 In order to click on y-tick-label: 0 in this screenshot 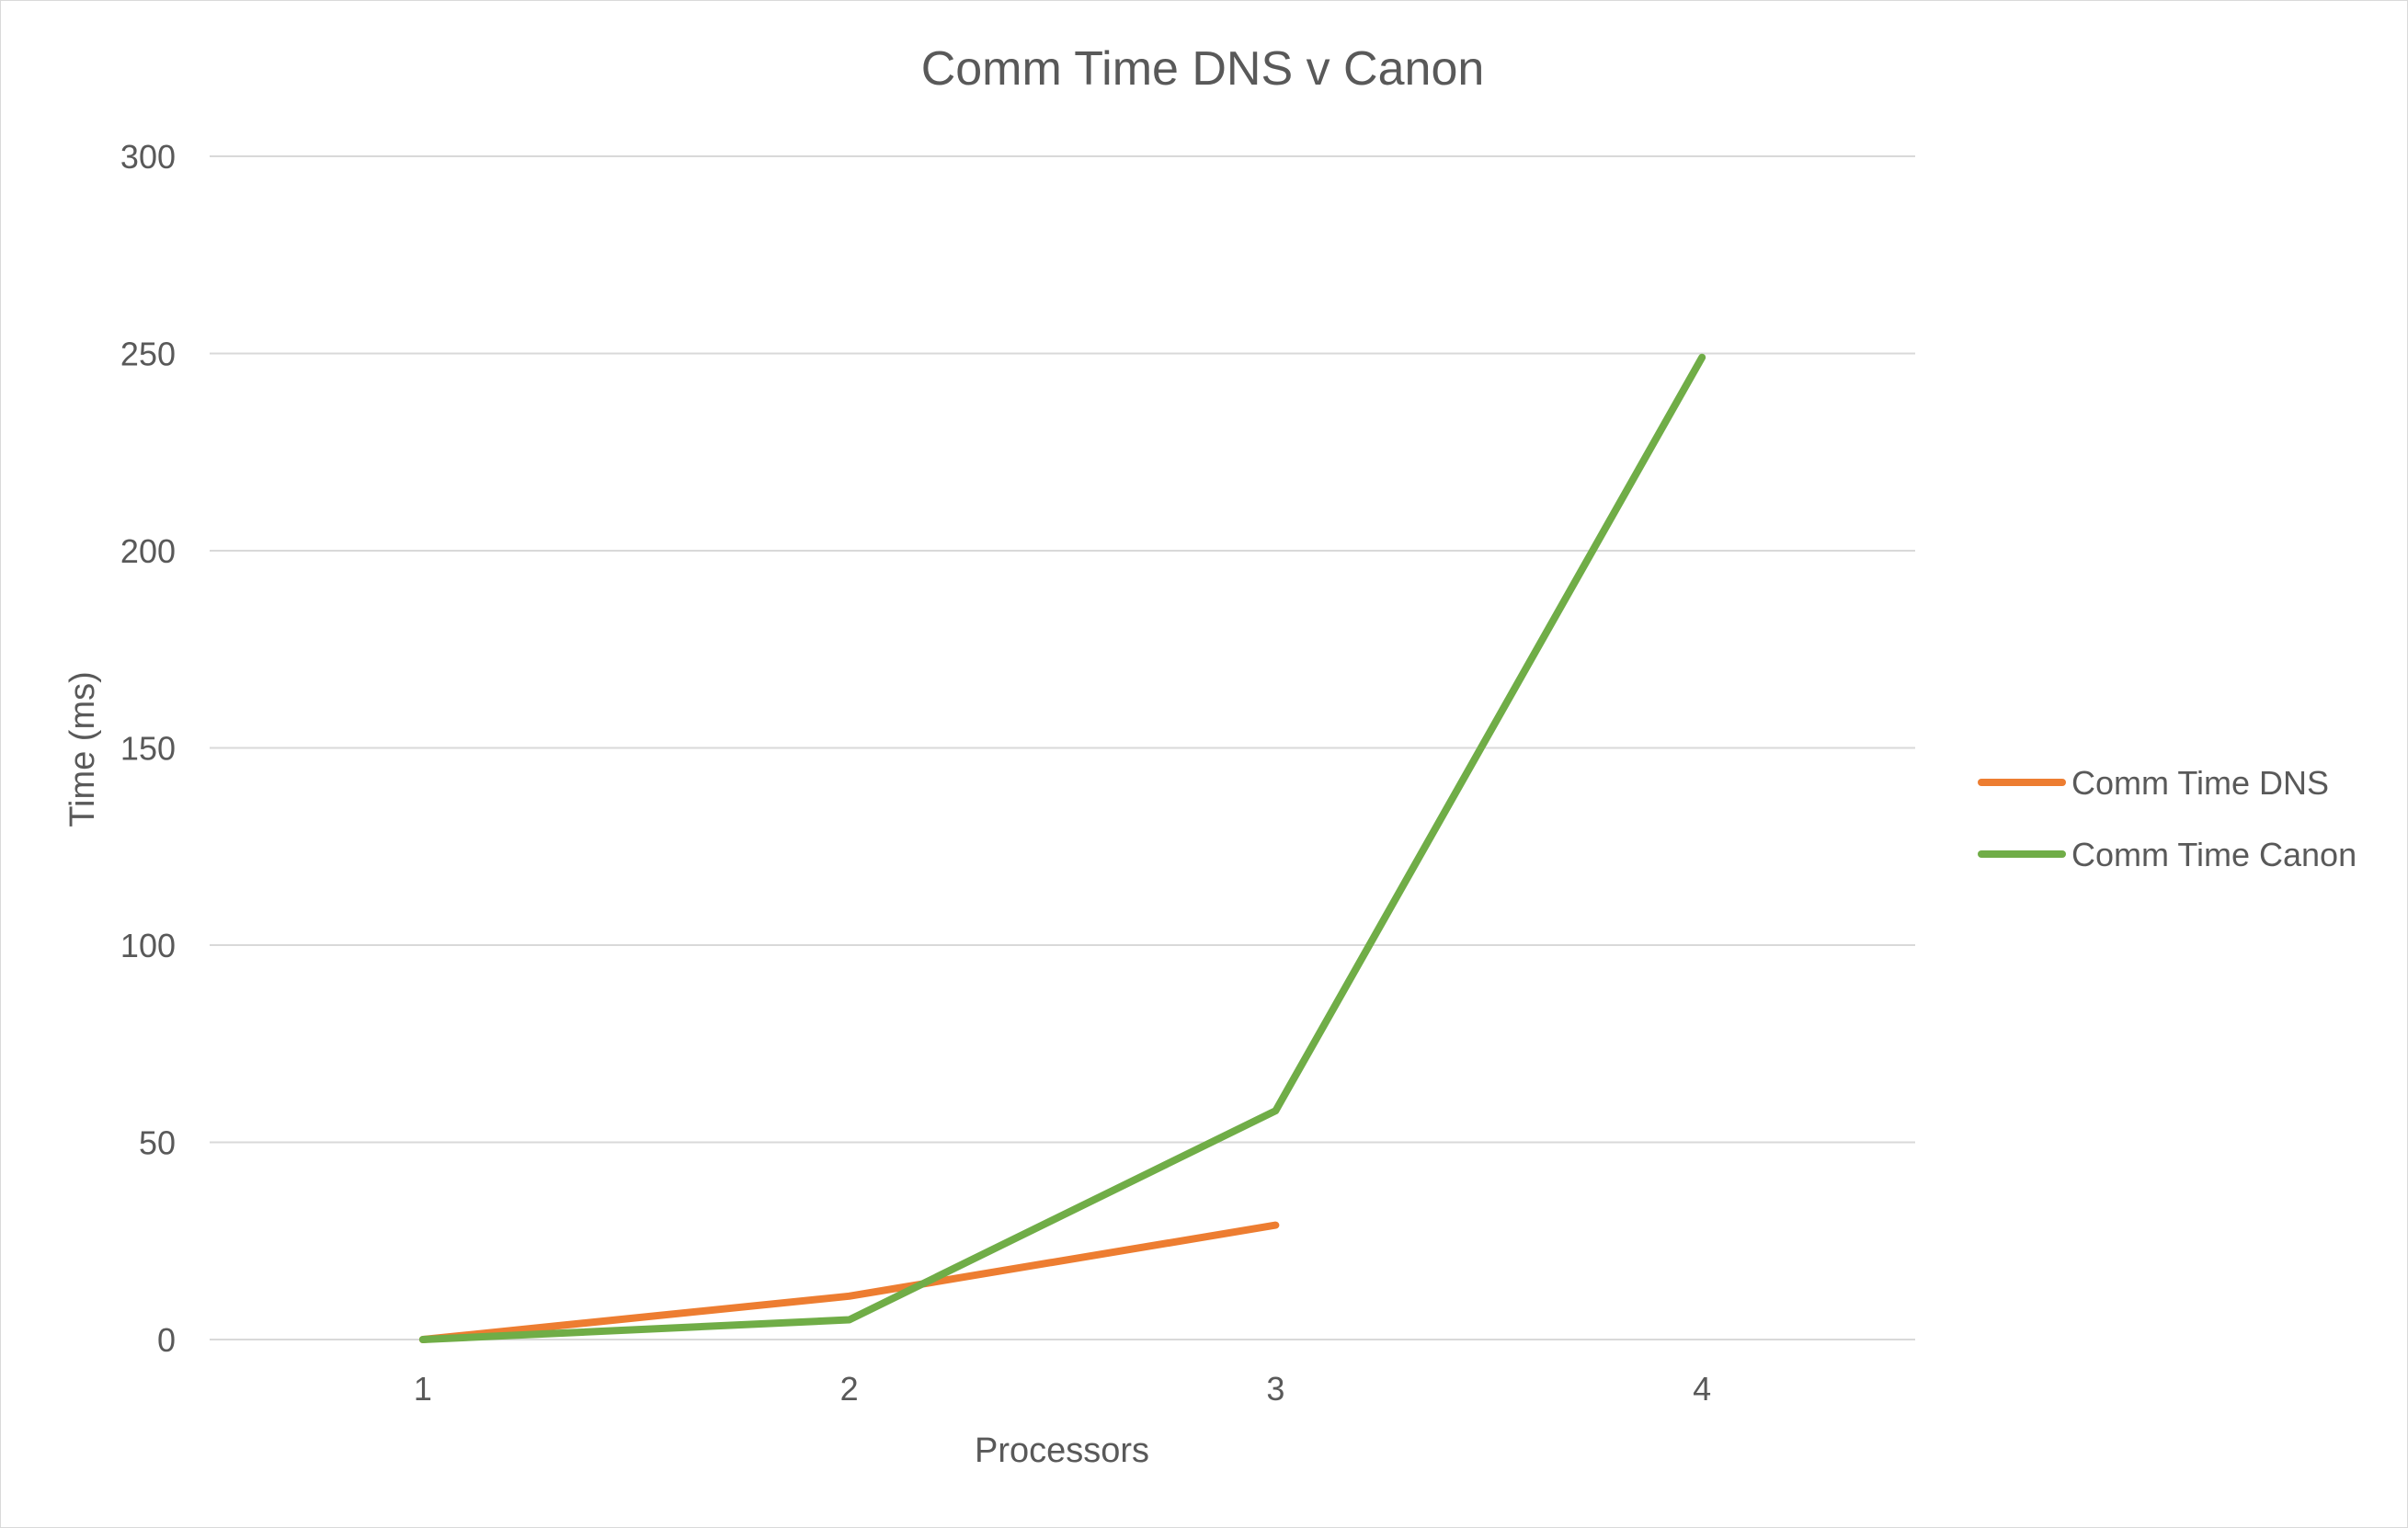, I will do `click(167, 1340)`.